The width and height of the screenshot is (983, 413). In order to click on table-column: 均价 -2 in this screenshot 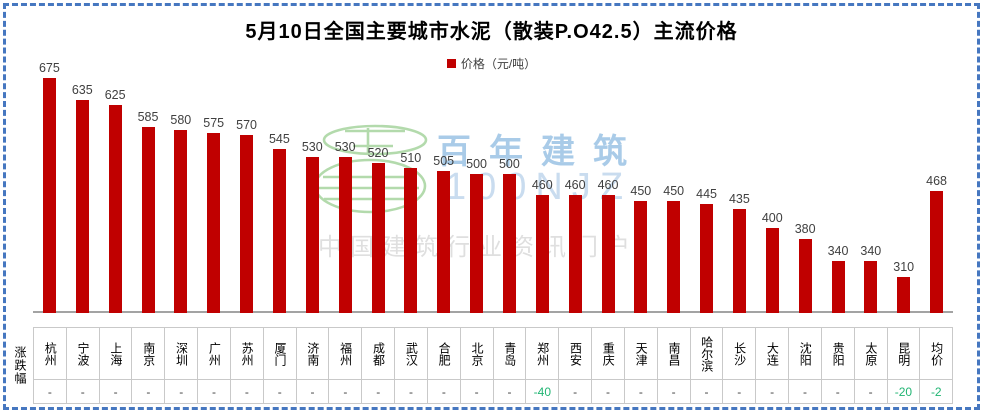, I will do `click(936, 365)`.